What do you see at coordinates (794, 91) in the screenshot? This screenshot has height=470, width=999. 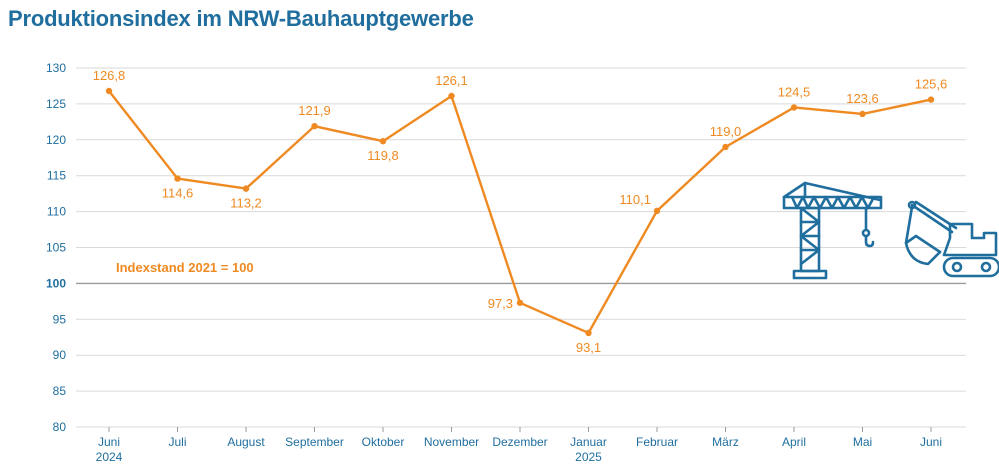 I see `data-label: 124,5` at bounding box center [794, 91].